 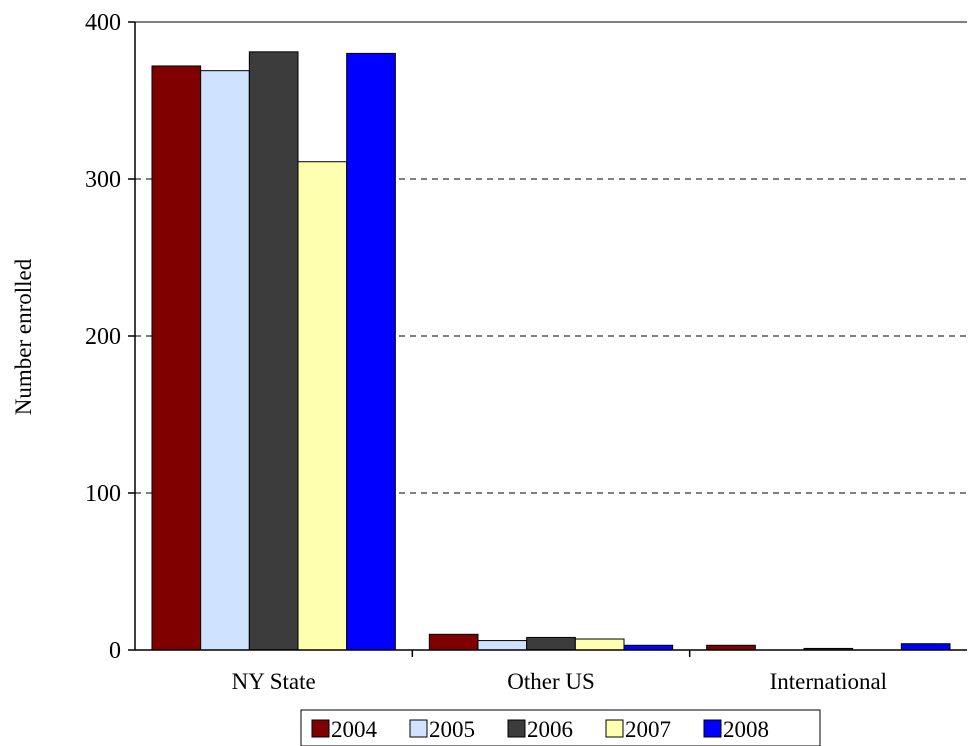 What do you see at coordinates (551, 681) in the screenshot?
I see `x-category-label: Other US` at bounding box center [551, 681].